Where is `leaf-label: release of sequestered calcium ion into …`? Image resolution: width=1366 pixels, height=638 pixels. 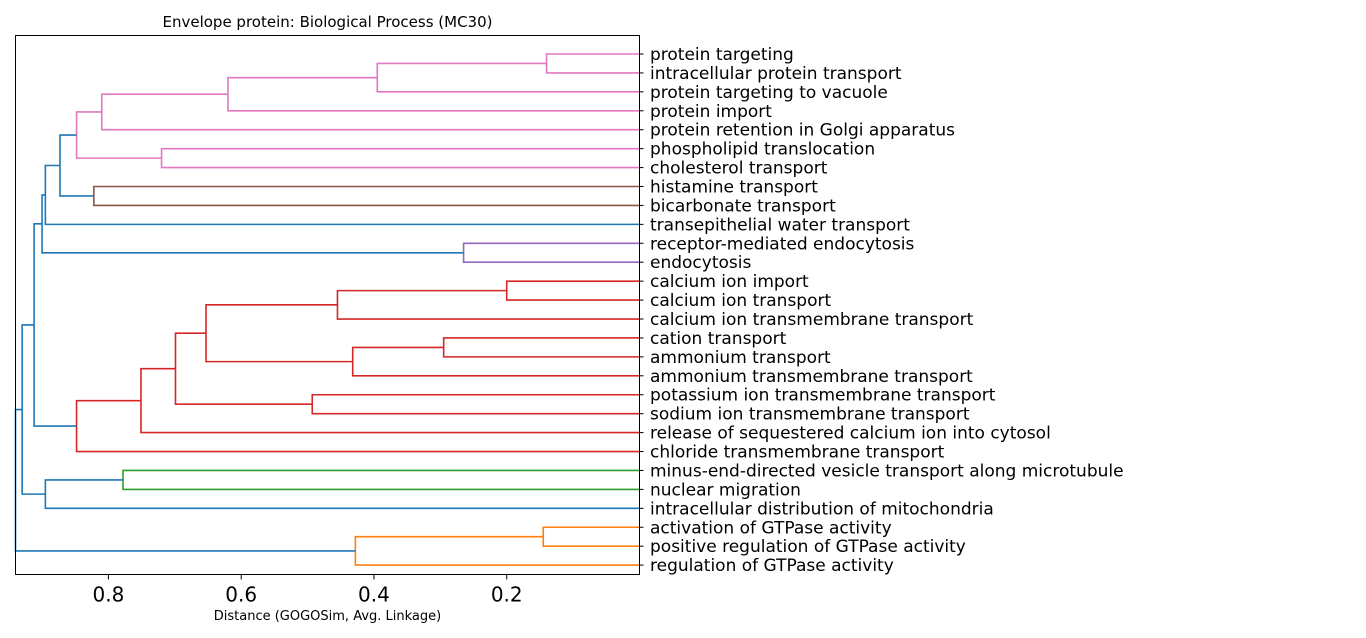 leaf-label: release of sequestered calcium ion into … is located at coordinates (850, 434).